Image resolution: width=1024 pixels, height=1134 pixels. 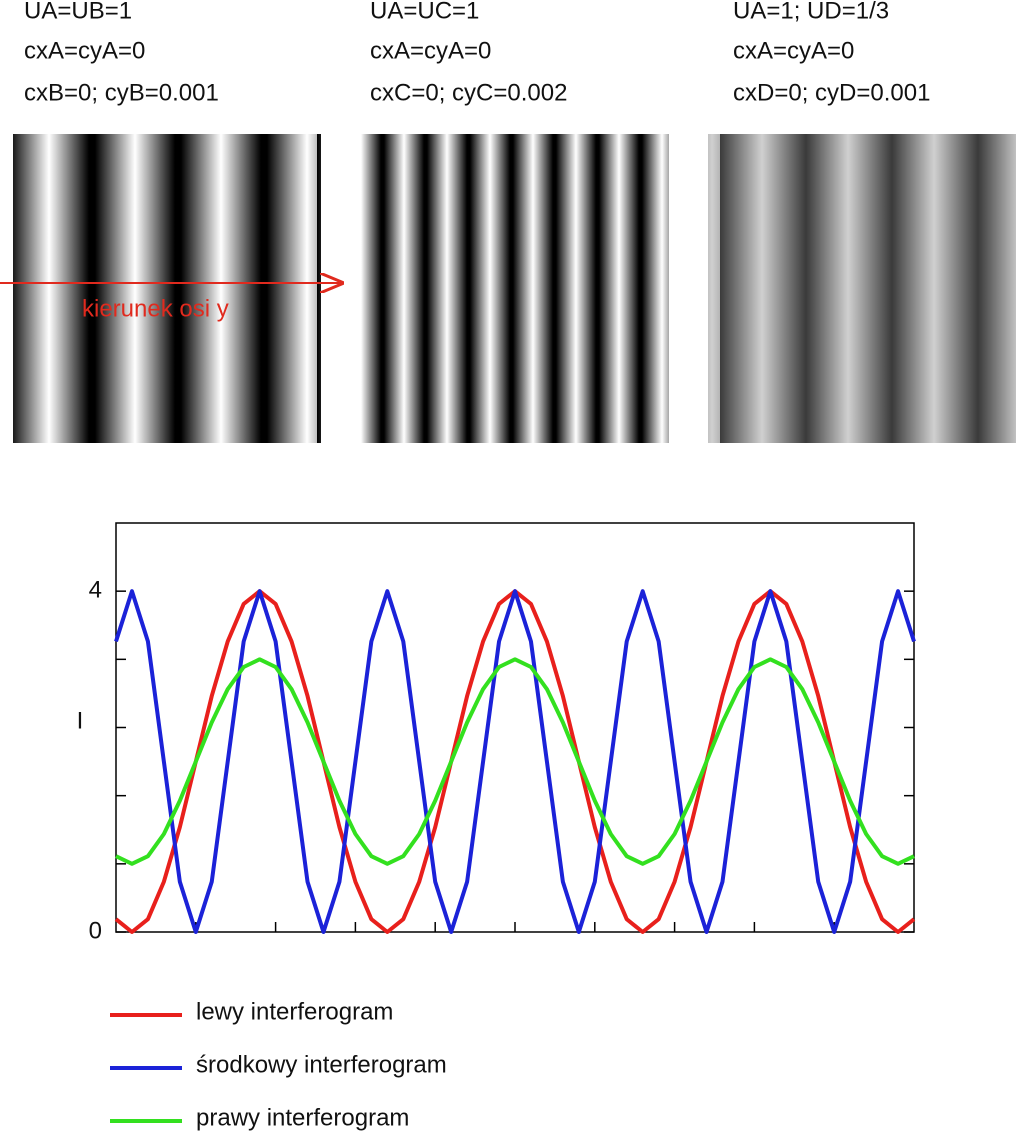 I want to click on panel-label: cxD=0; cyD=0.001, so click(x=831, y=92).